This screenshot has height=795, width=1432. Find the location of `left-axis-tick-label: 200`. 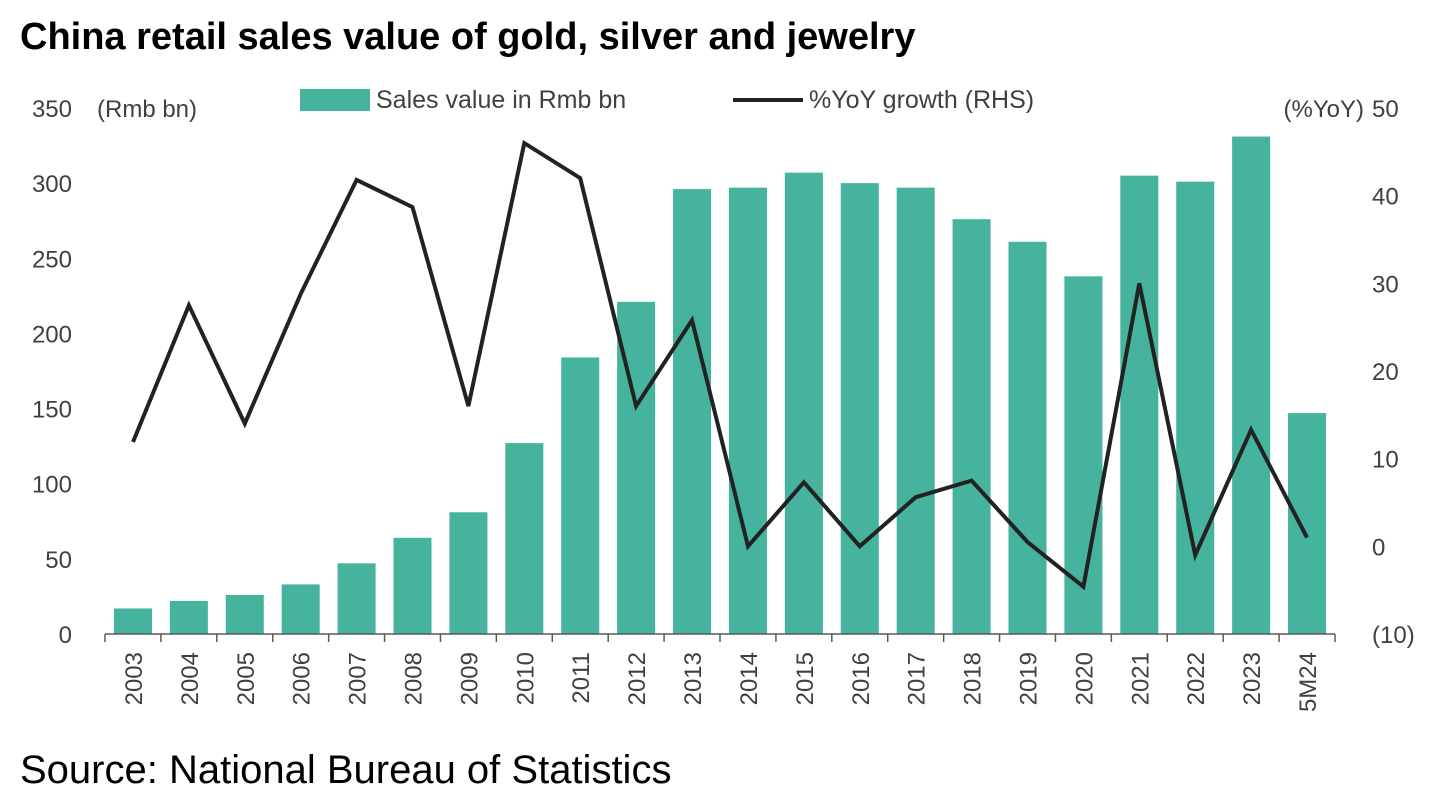

left-axis-tick-label: 200 is located at coordinates (52, 334).